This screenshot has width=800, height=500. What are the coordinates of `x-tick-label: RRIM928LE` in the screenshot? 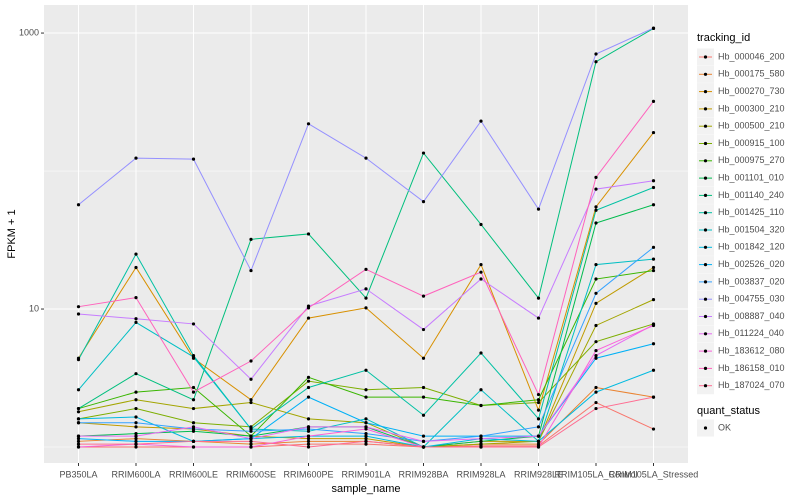 It's located at (538, 474).